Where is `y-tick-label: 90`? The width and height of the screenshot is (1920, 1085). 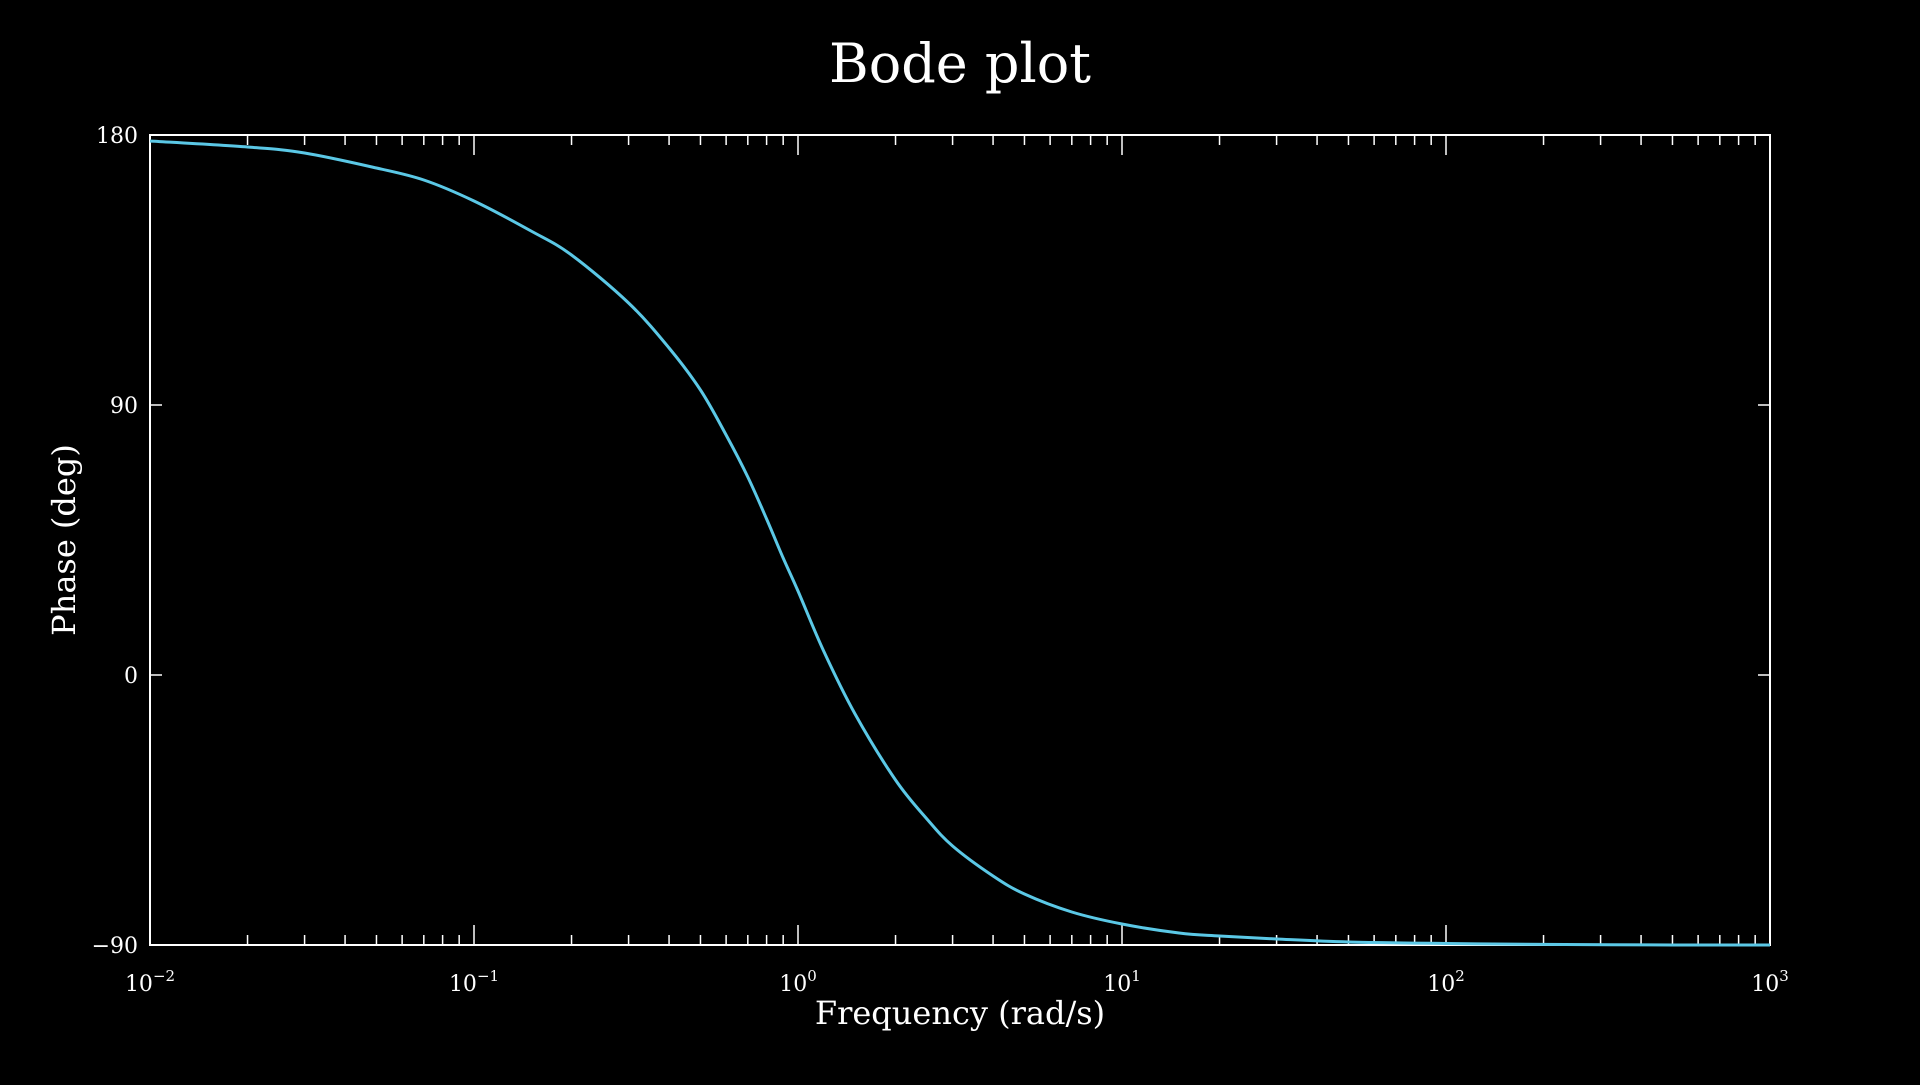 y-tick-label: 90 is located at coordinates (124, 406).